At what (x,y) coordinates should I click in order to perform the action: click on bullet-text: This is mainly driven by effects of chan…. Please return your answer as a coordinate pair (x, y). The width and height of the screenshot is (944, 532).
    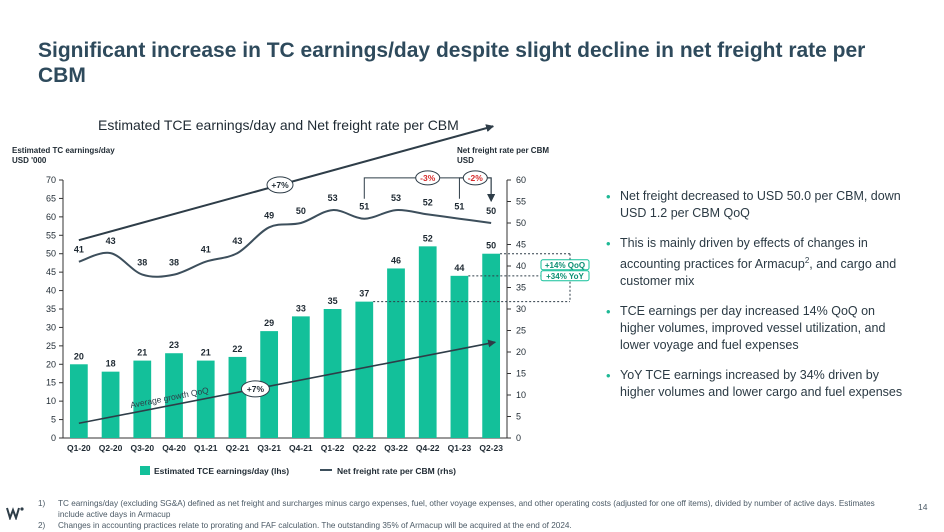
    Looking at the image, I should click on (744, 254).